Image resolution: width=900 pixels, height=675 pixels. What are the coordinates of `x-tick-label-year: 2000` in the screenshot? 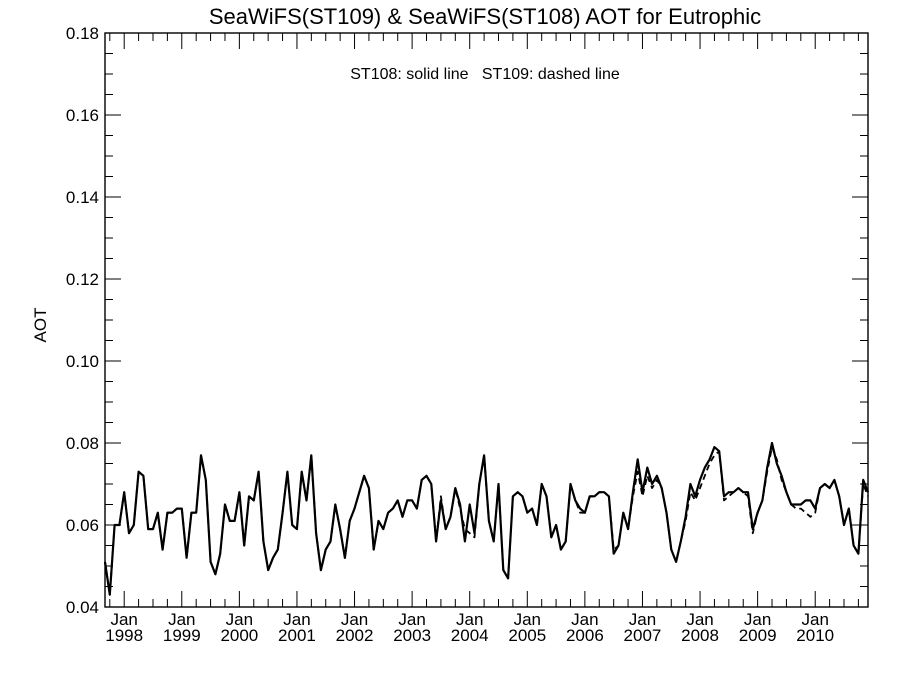 It's located at (239, 635).